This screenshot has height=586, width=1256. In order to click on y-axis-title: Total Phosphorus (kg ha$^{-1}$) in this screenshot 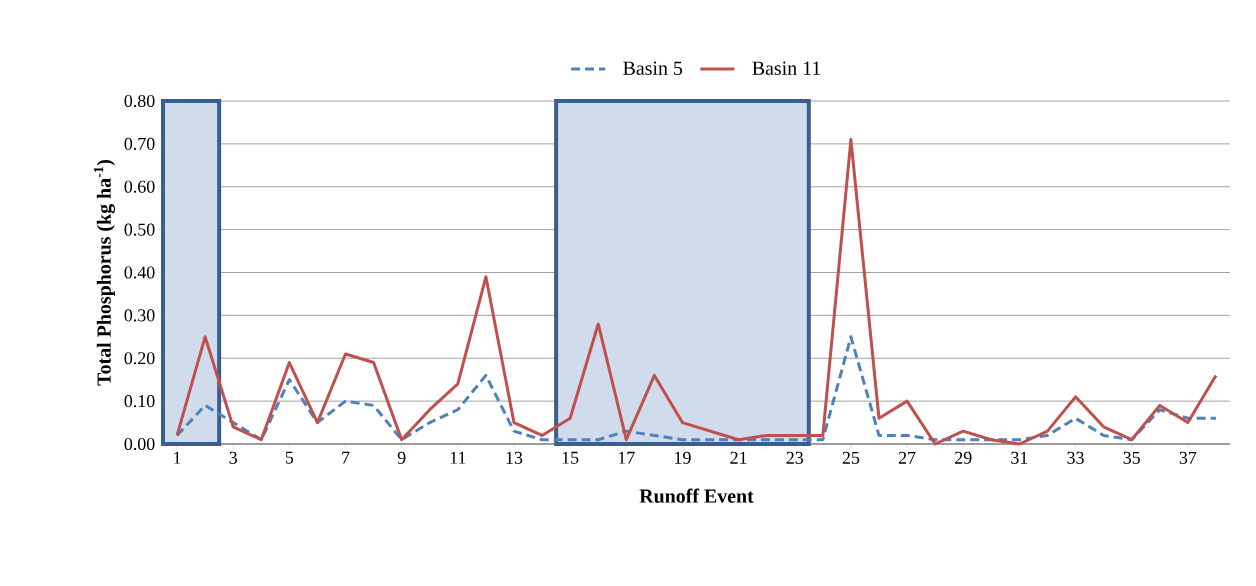, I will do `click(104, 273)`.